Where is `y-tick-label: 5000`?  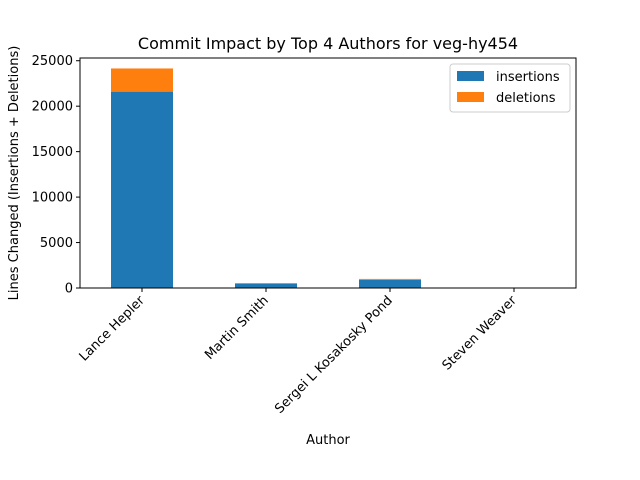
y-tick-label: 5000 is located at coordinates (56, 243).